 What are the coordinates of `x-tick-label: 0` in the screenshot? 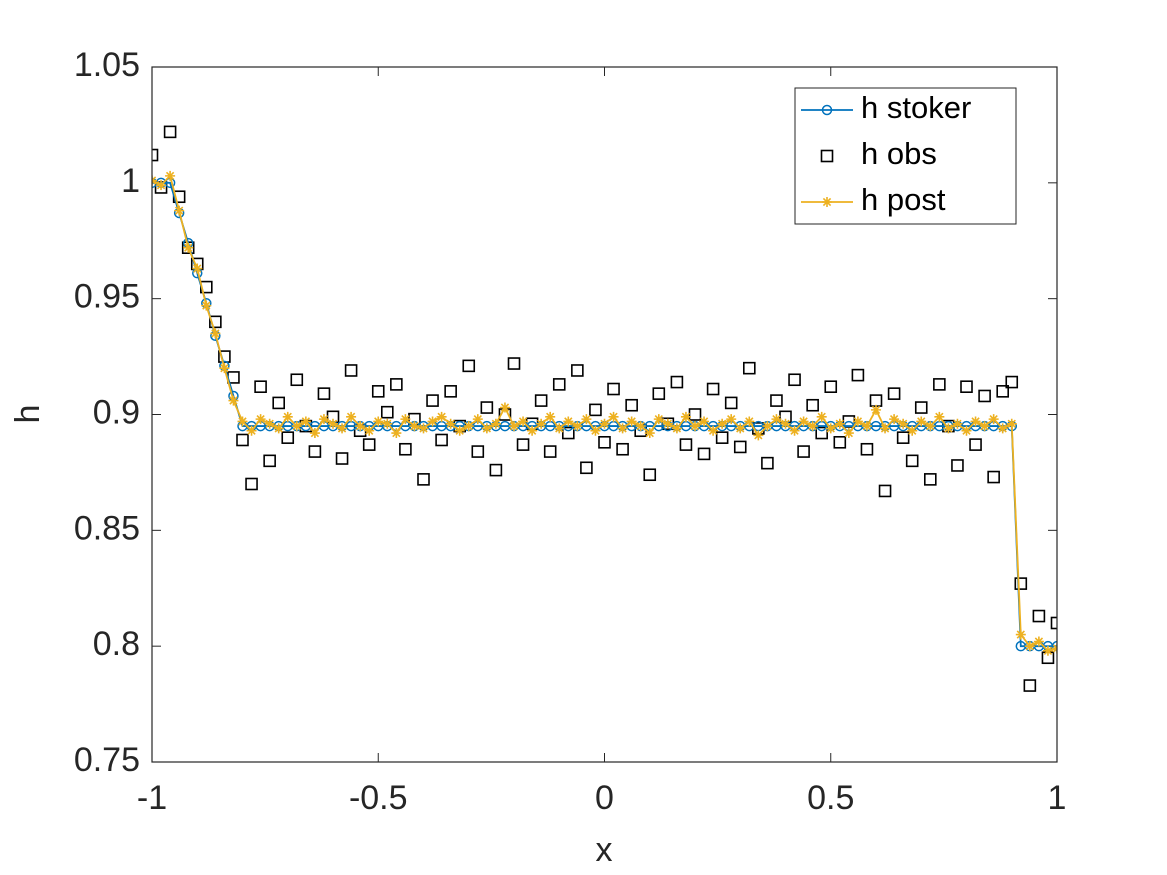 It's located at (604, 798).